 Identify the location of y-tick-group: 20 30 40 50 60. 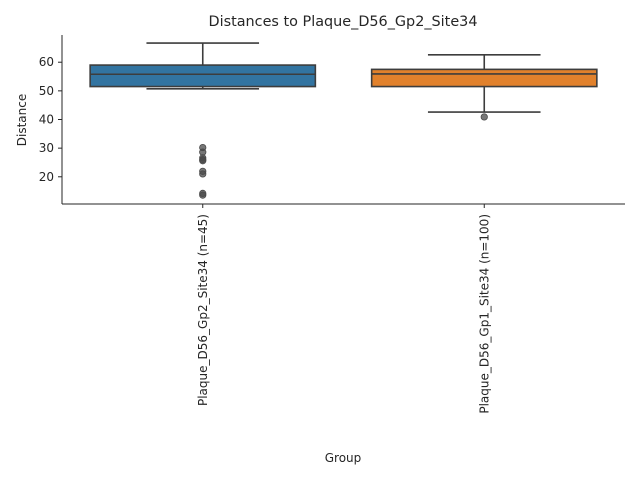
(50, 119).